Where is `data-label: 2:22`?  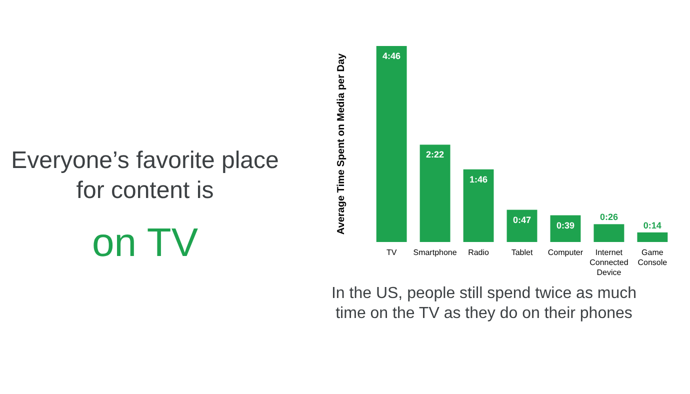
data-label: 2:22 is located at coordinates (435, 155).